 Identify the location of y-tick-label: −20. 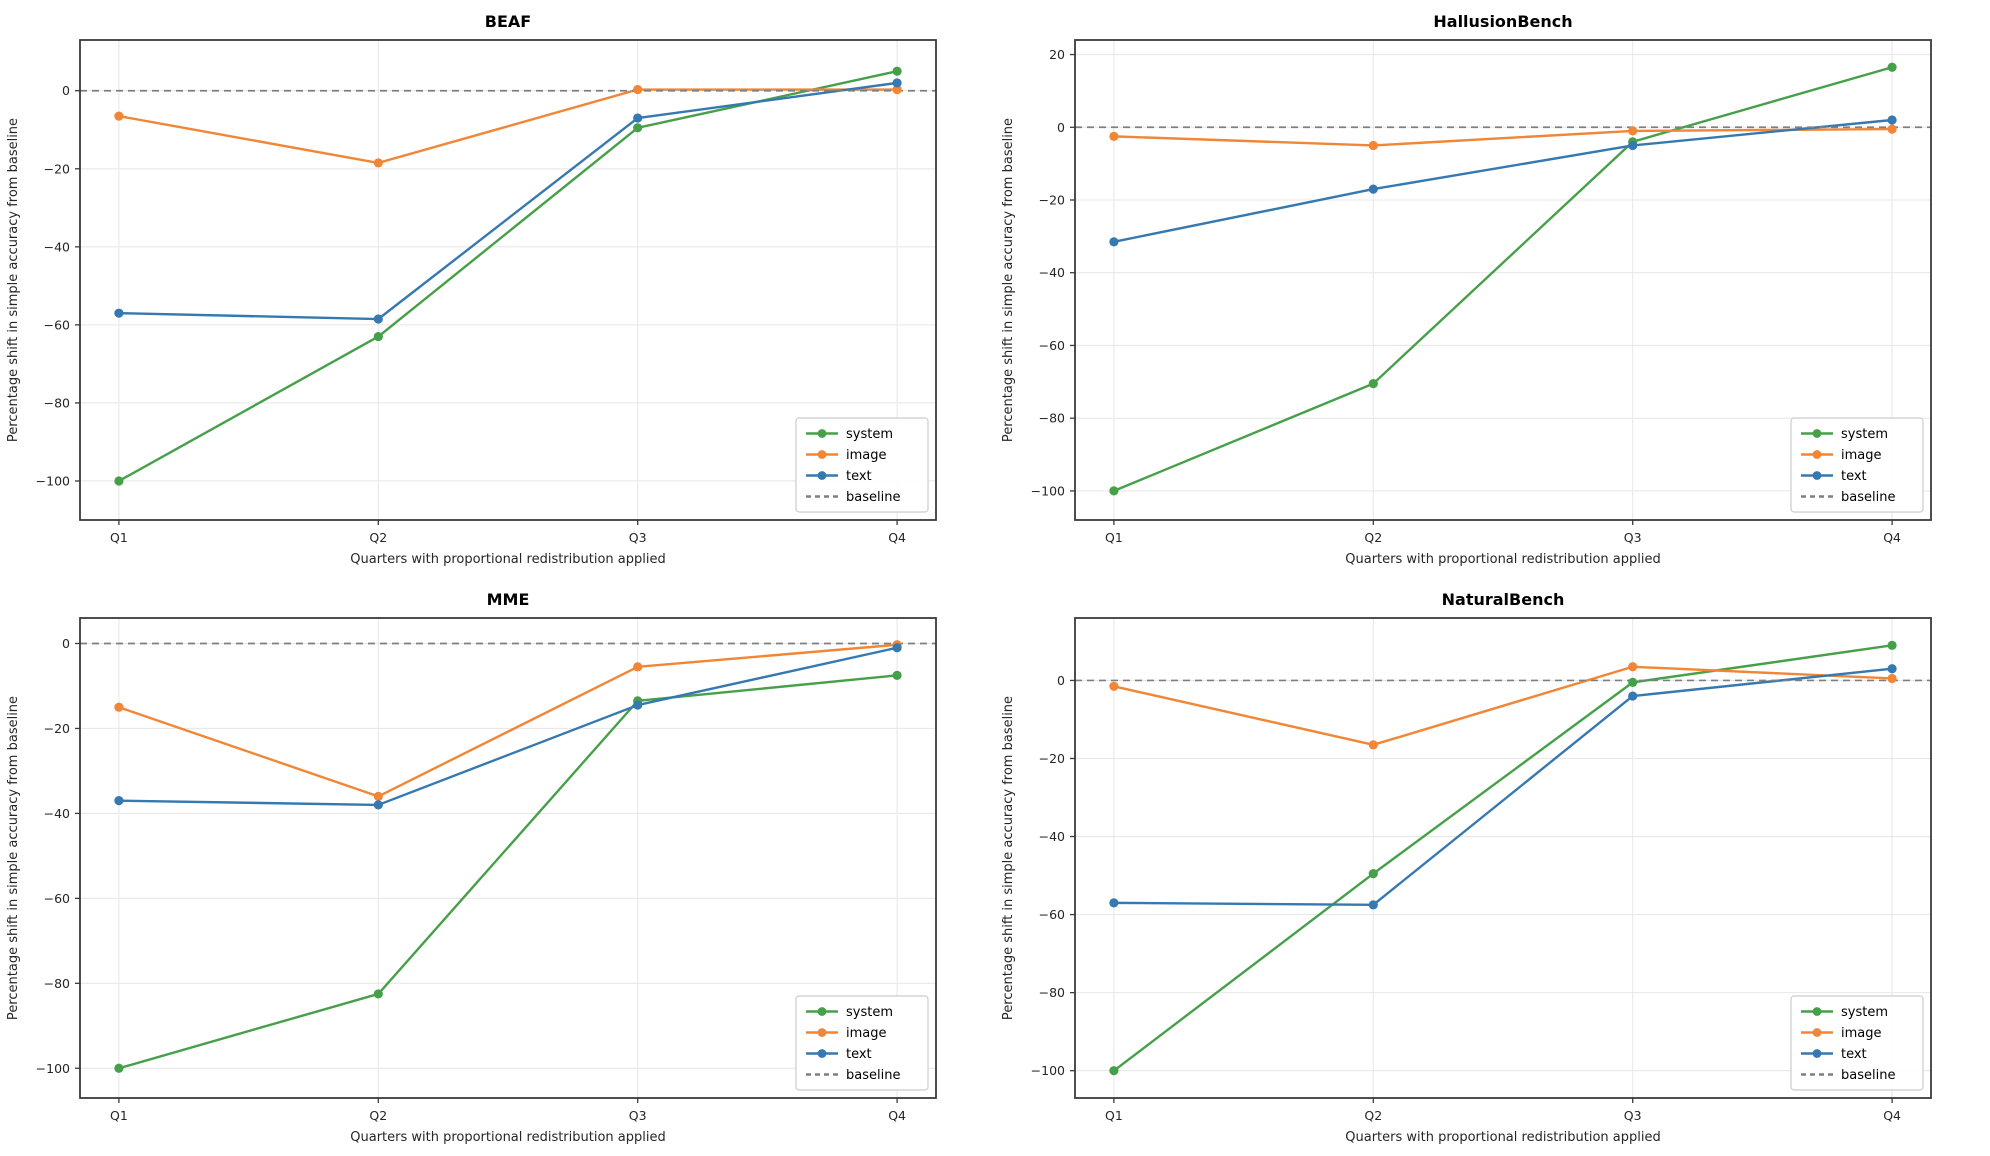
(1052, 758).